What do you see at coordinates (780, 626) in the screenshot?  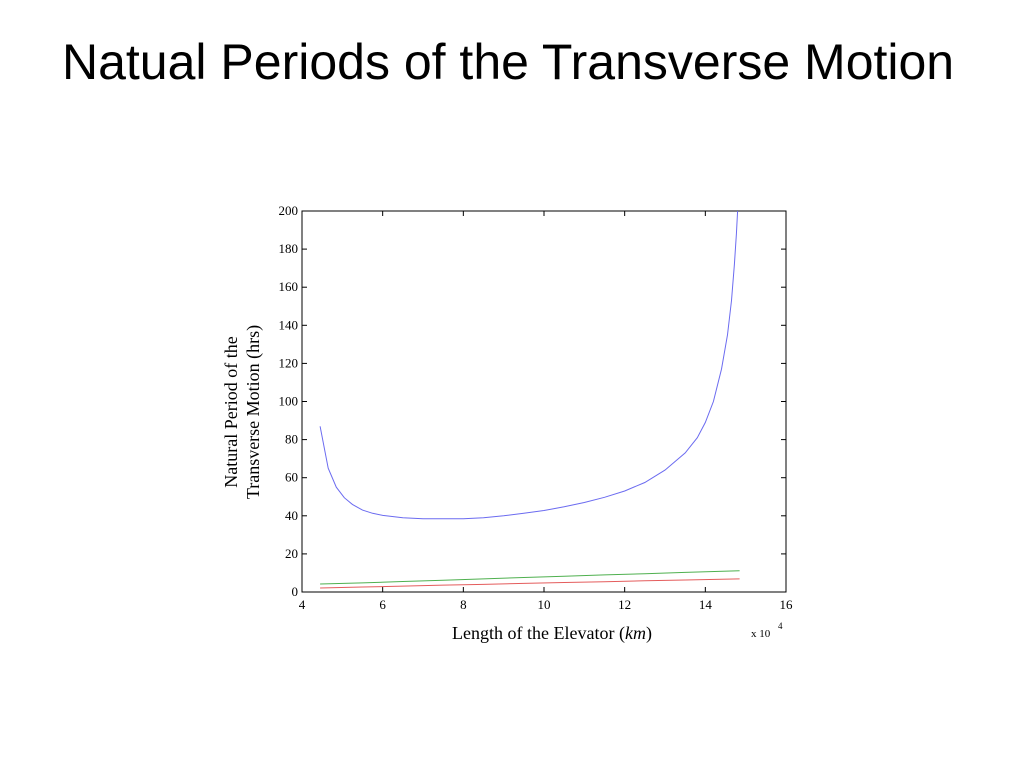 I see `x-axis-multiplier-exponent: 4` at bounding box center [780, 626].